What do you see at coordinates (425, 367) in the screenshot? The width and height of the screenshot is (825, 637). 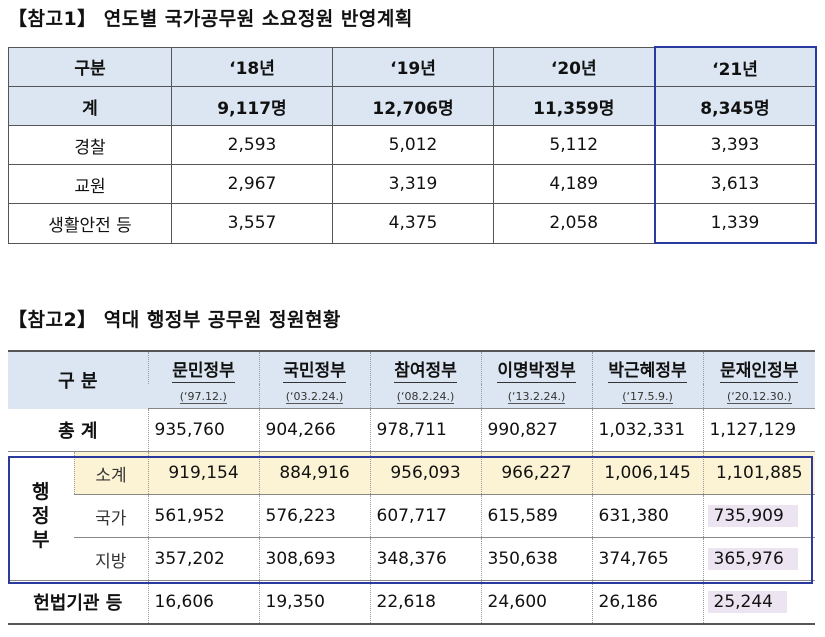 I see `ref2-gov-name: 참여정부` at bounding box center [425, 367].